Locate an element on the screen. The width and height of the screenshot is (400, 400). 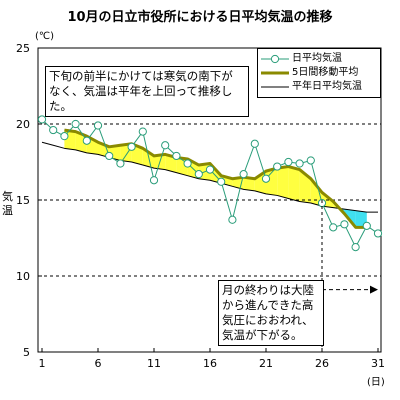
legend-entry-moving-average: 5日間移動平均 is located at coordinates (319, 73).